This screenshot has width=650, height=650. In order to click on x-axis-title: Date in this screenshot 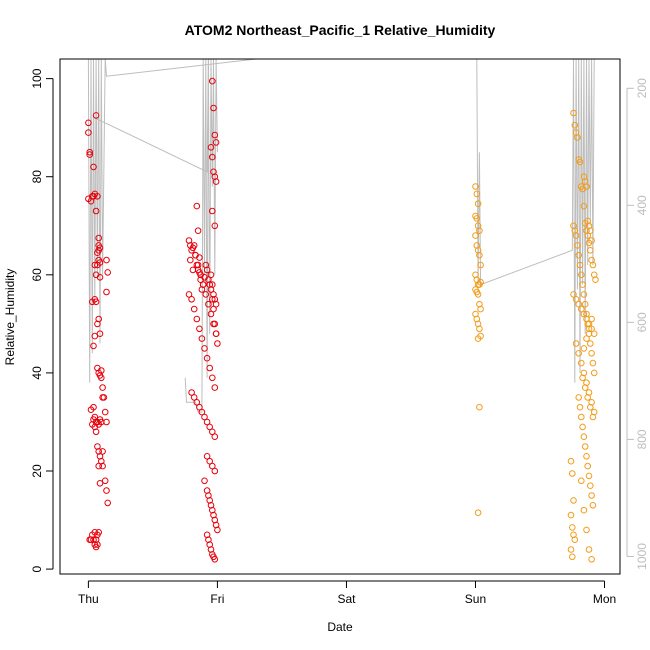, I will do `click(340, 627)`.